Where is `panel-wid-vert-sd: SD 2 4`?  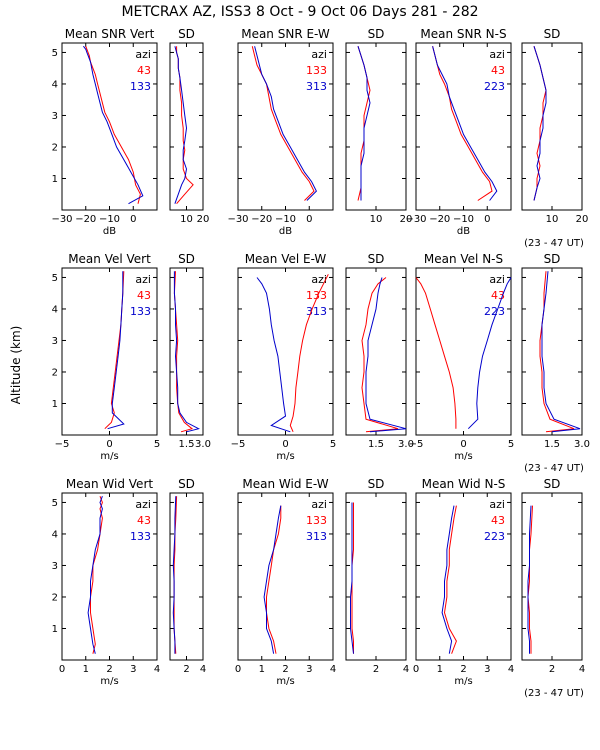 panel-wid-vert-sd: SD 2 4 is located at coordinates (187, 576).